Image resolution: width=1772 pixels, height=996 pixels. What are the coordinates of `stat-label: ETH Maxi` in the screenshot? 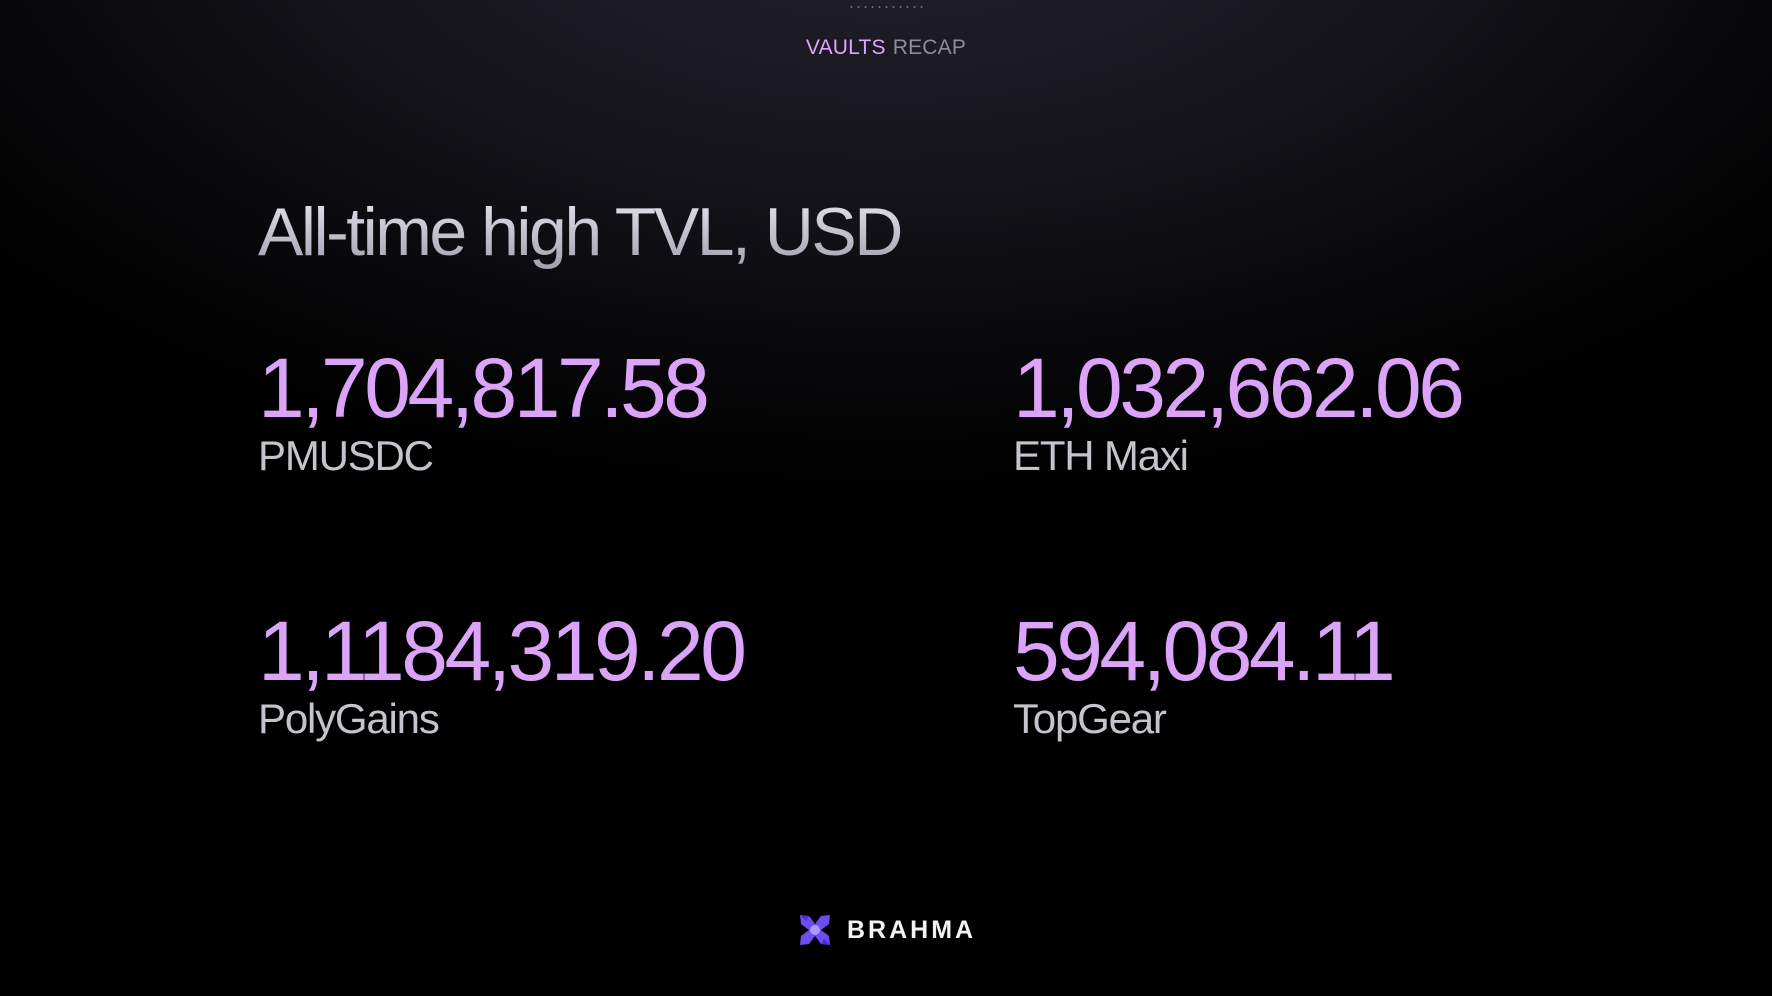 It's located at (1101, 455).